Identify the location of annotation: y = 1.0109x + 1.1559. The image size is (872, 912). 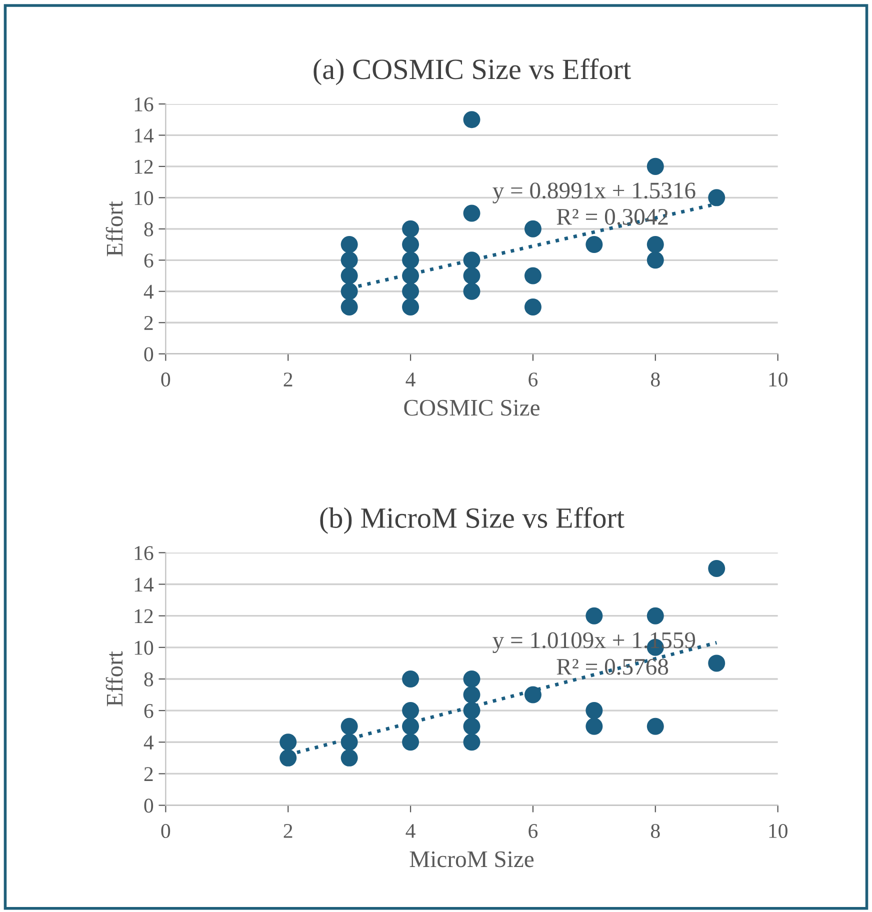
(594, 643).